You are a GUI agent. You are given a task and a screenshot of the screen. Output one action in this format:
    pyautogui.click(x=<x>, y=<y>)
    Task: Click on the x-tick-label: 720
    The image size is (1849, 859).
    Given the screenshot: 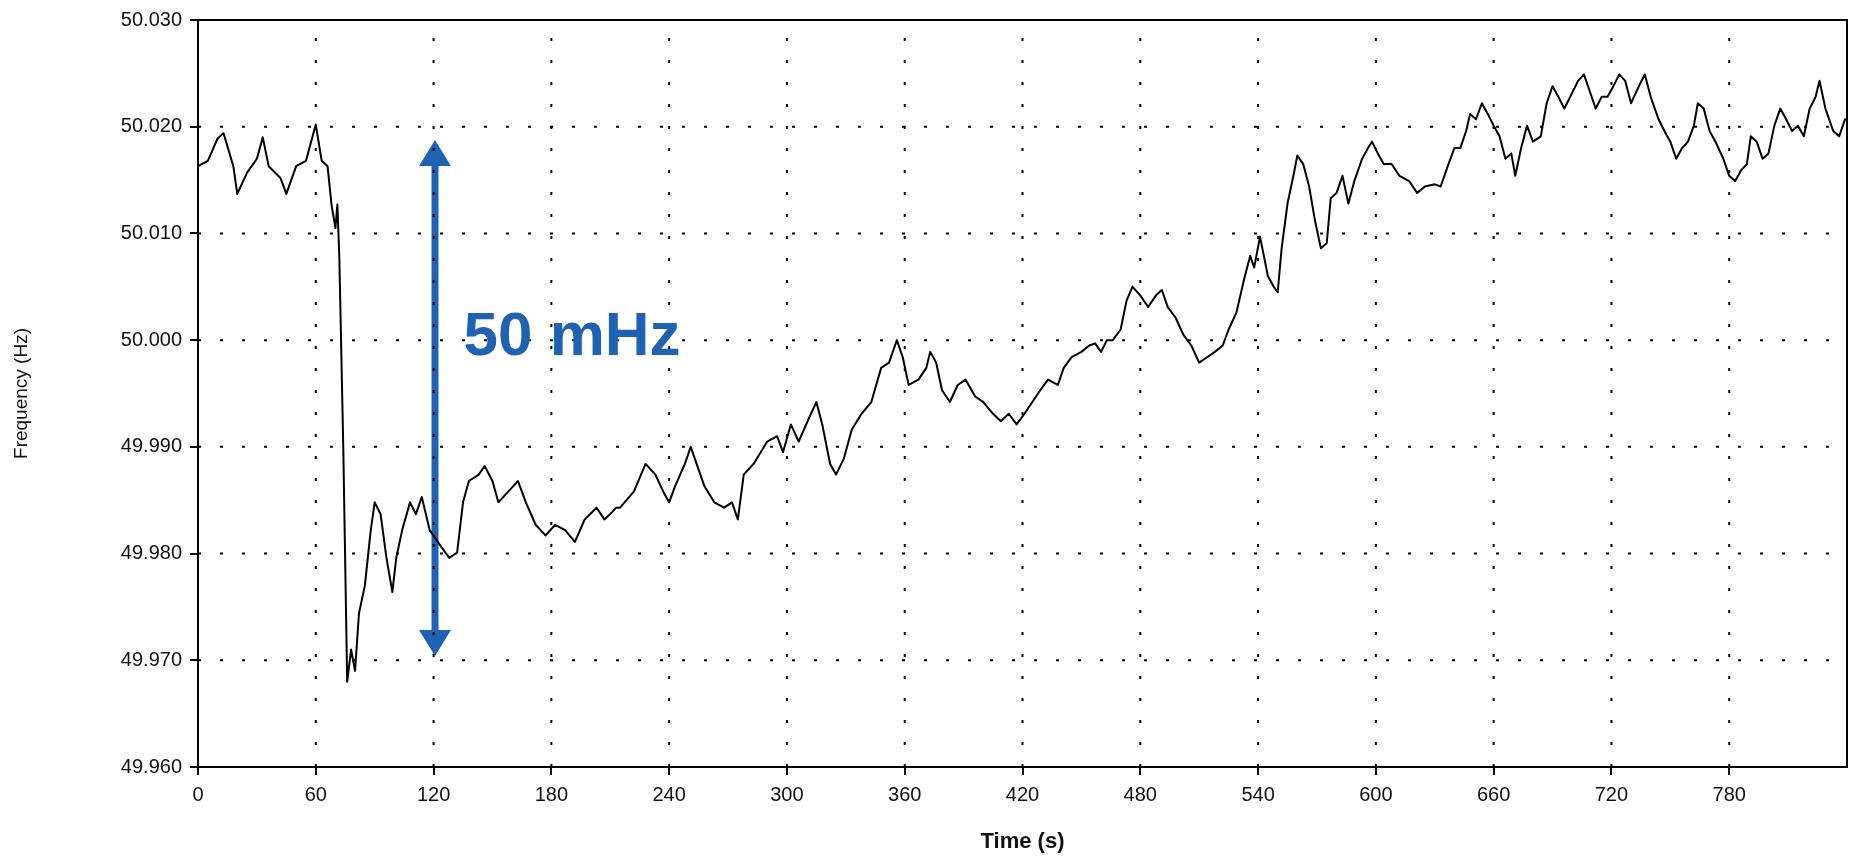 What is the action you would take?
    pyautogui.click(x=1611, y=793)
    